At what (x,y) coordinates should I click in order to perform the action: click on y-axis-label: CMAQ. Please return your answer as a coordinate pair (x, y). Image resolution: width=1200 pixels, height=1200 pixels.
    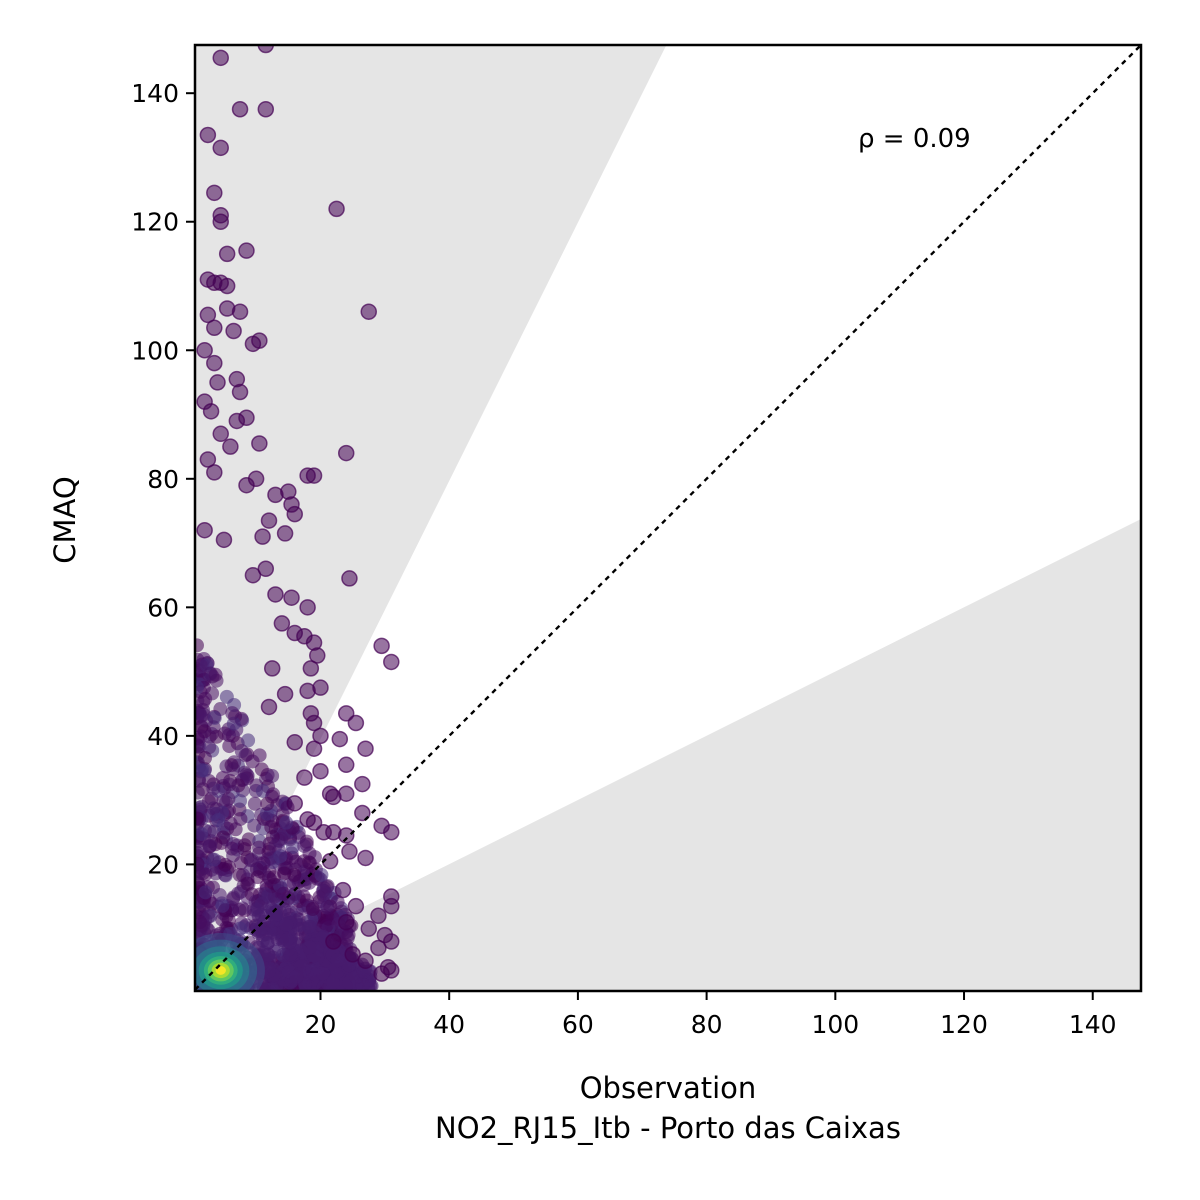
    Looking at the image, I should click on (65, 519).